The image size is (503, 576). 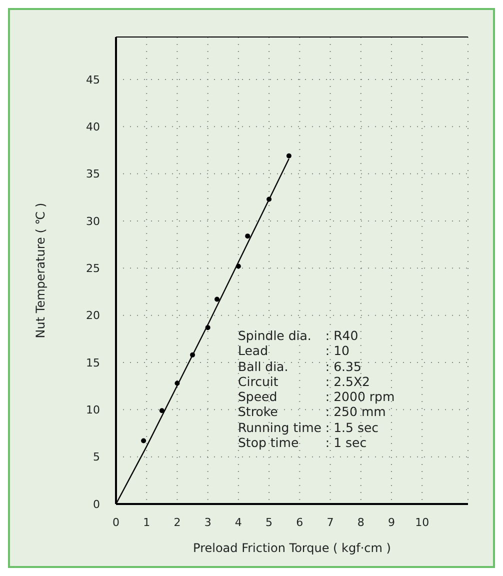 What do you see at coordinates (391, 522) in the screenshot?
I see `x-tick-label: 9` at bounding box center [391, 522].